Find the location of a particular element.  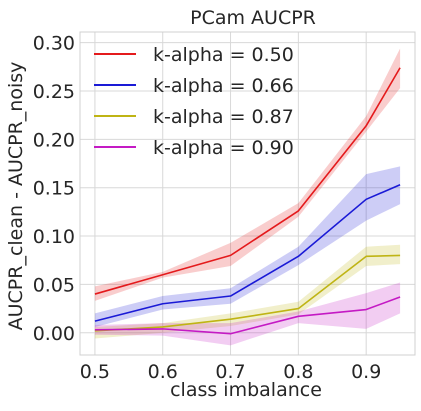

y-tick-label: 0.15 is located at coordinates (54, 189).